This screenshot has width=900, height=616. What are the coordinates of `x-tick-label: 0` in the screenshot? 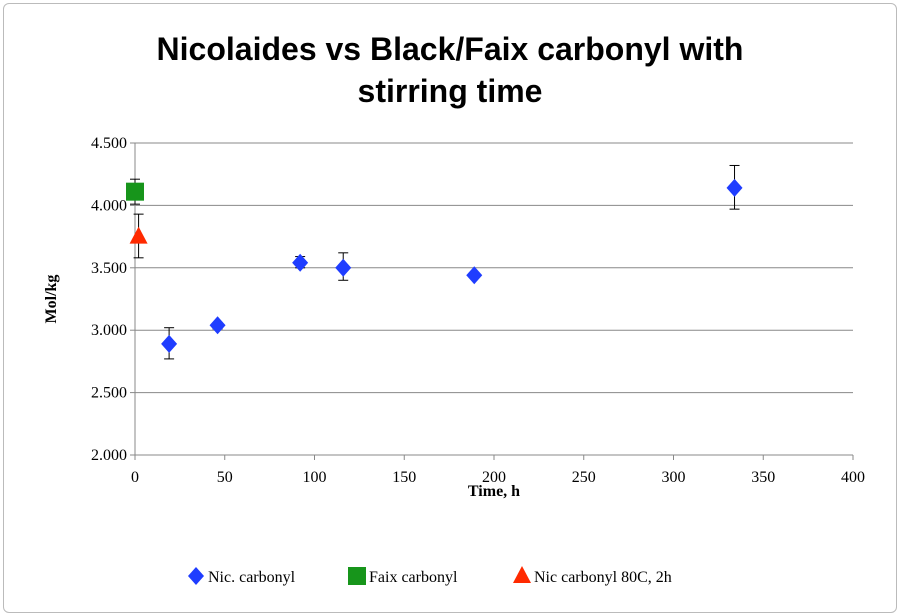 It's located at (135, 477).